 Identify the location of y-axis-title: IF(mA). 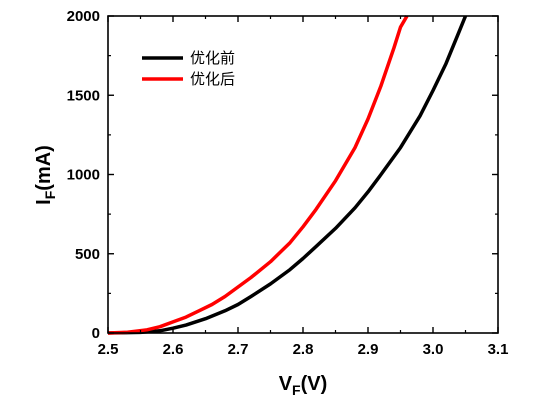
(45, 175).